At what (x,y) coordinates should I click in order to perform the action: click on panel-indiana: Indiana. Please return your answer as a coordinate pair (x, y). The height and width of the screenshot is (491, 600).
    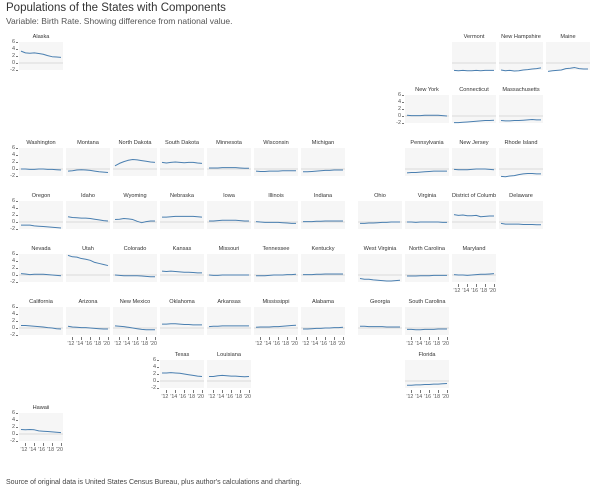
    Looking at the image, I should click on (323, 210).